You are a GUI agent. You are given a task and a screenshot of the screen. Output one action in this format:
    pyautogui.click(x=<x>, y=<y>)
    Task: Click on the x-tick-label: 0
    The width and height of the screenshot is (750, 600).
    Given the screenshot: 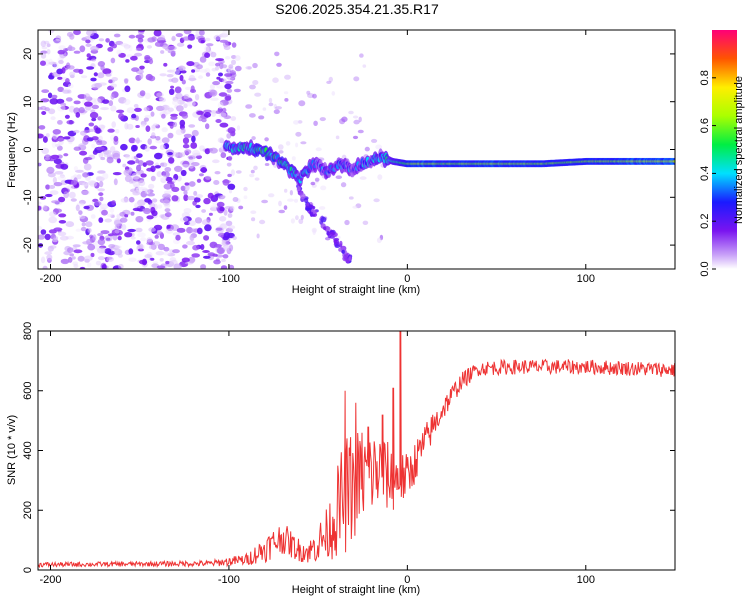 What is the action you would take?
    pyautogui.click(x=407, y=580)
    